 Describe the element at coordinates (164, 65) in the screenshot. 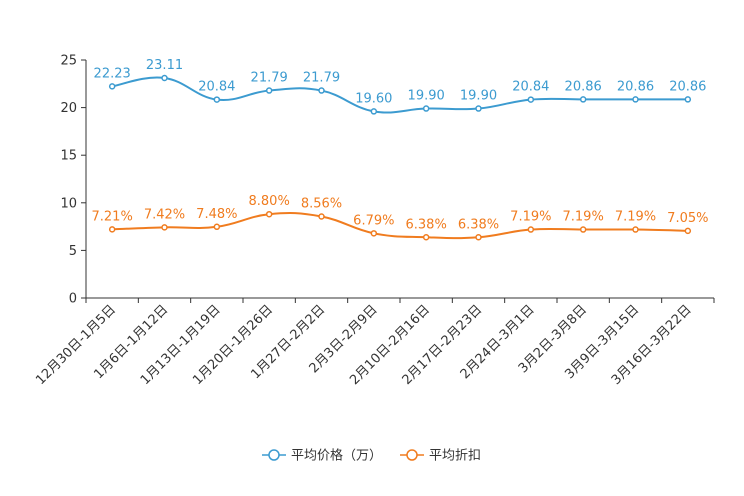

I see `data-label: 23.11` at that location.